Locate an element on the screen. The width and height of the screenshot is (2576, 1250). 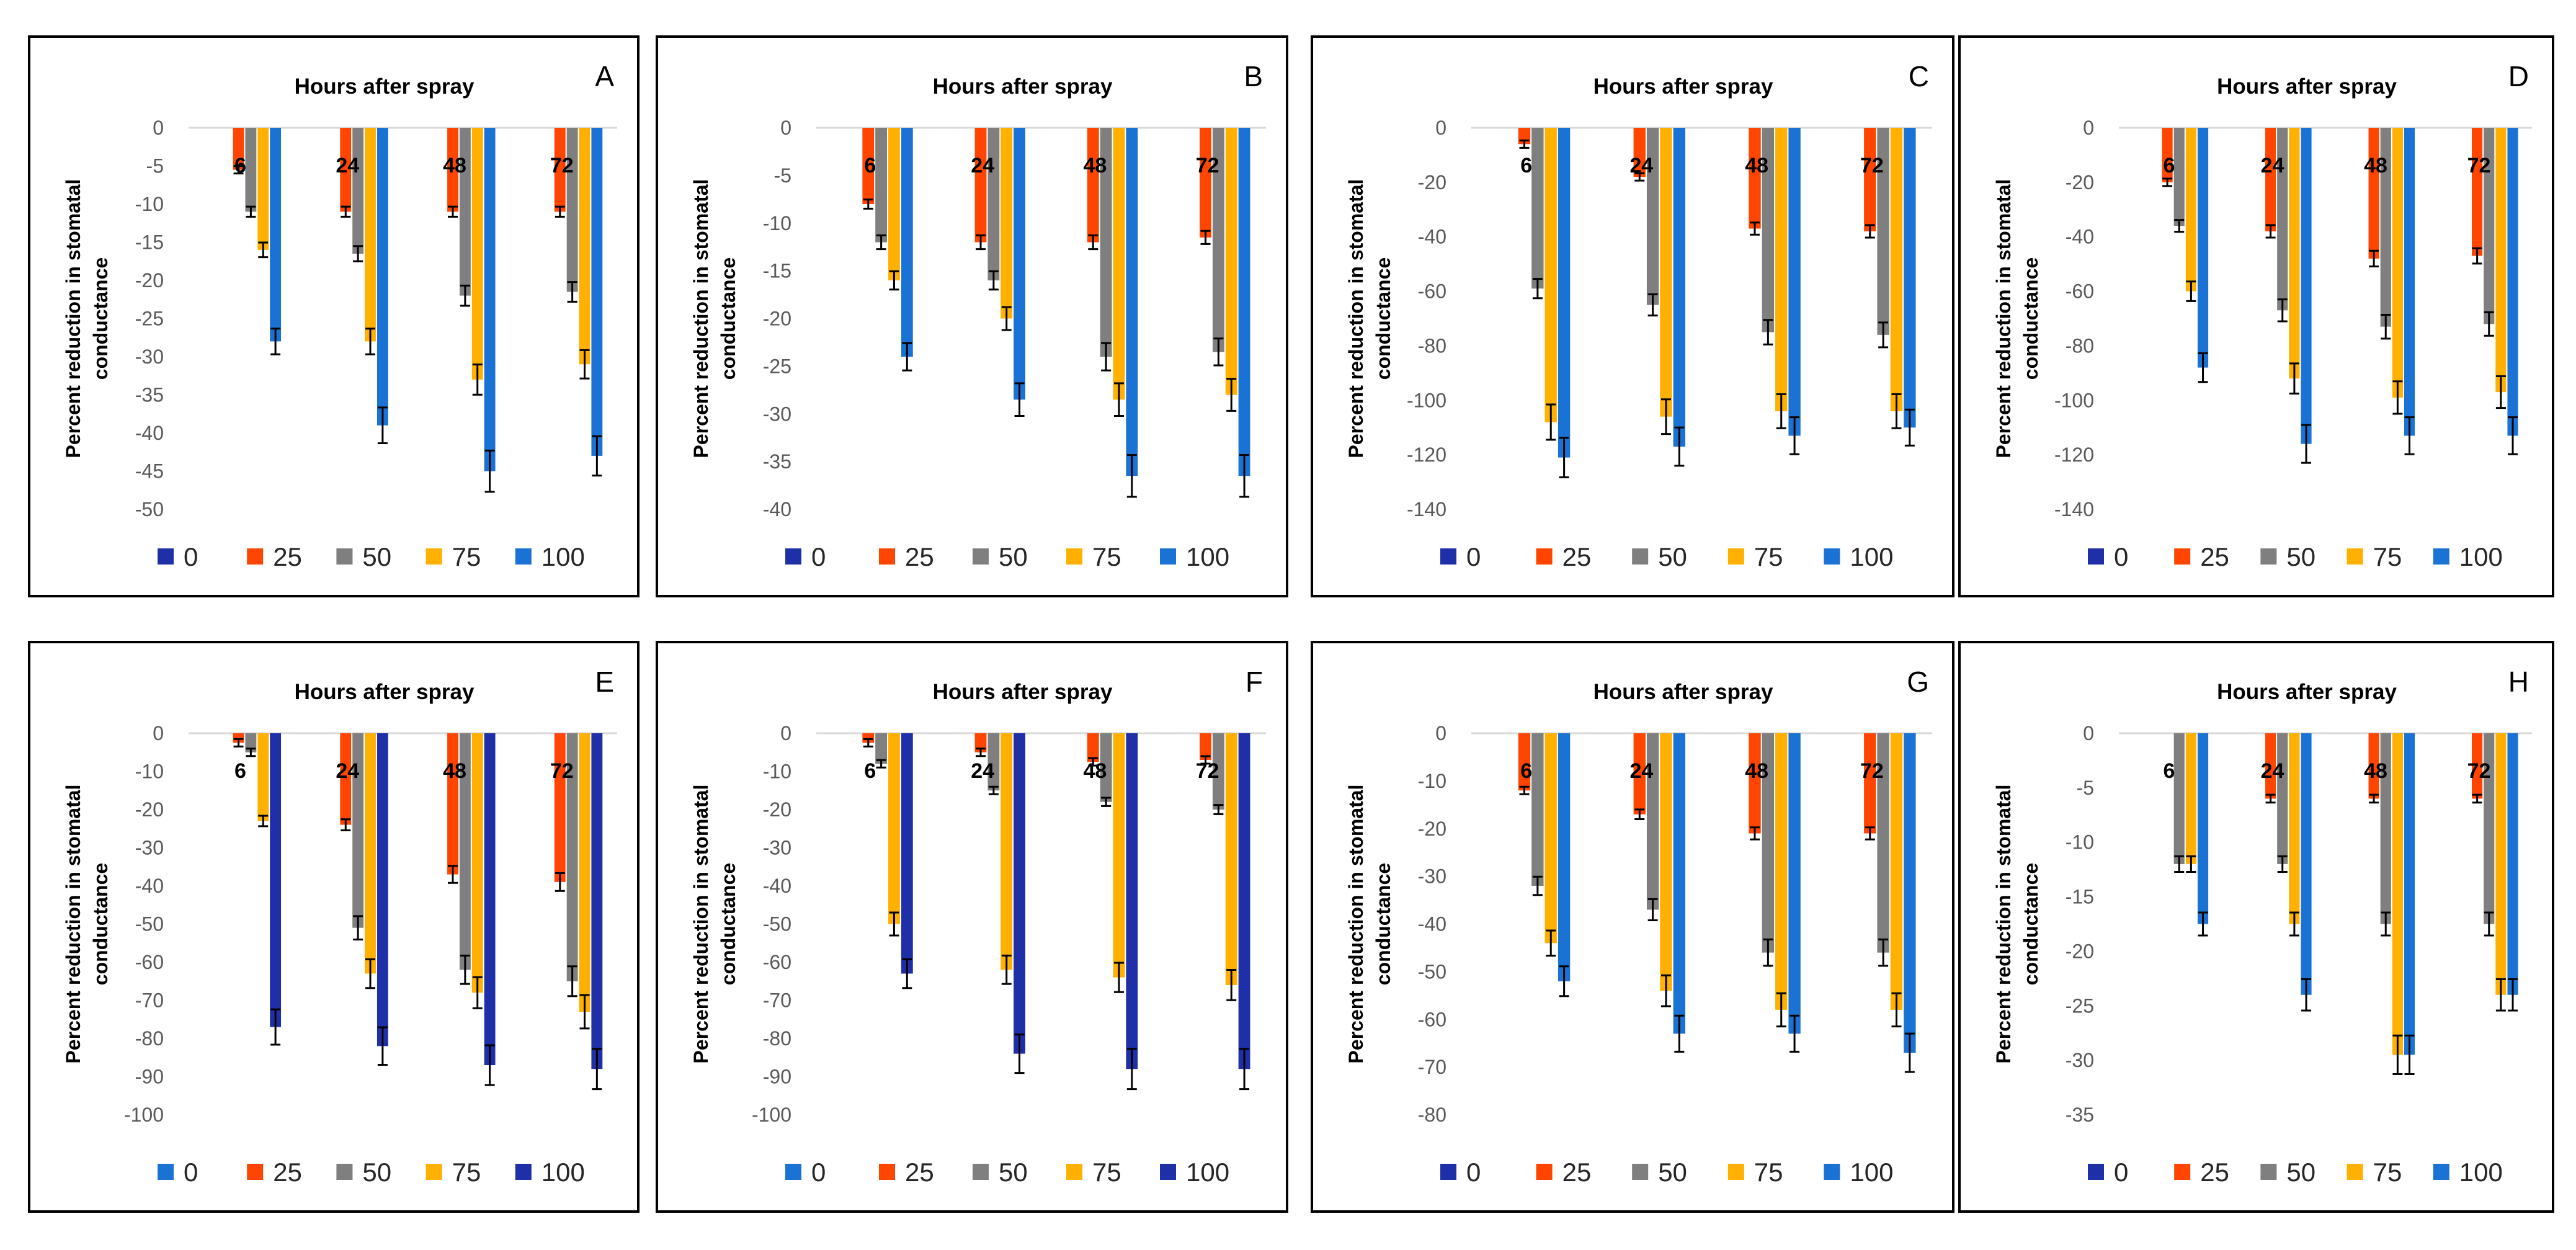
panel-label: D is located at coordinates (2518, 76).